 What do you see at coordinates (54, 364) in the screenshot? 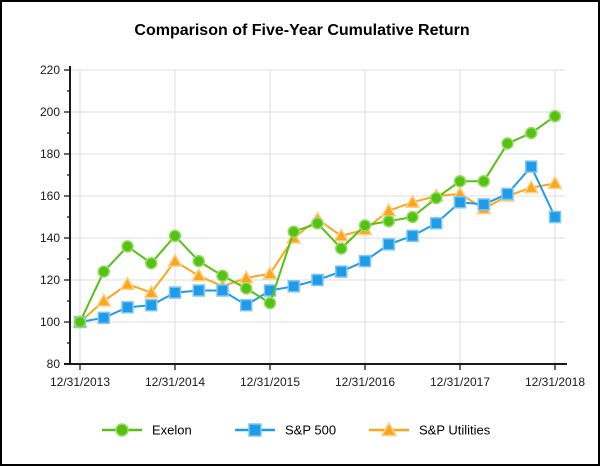
I see `y-tick-label: 80` at bounding box center [54, 364].